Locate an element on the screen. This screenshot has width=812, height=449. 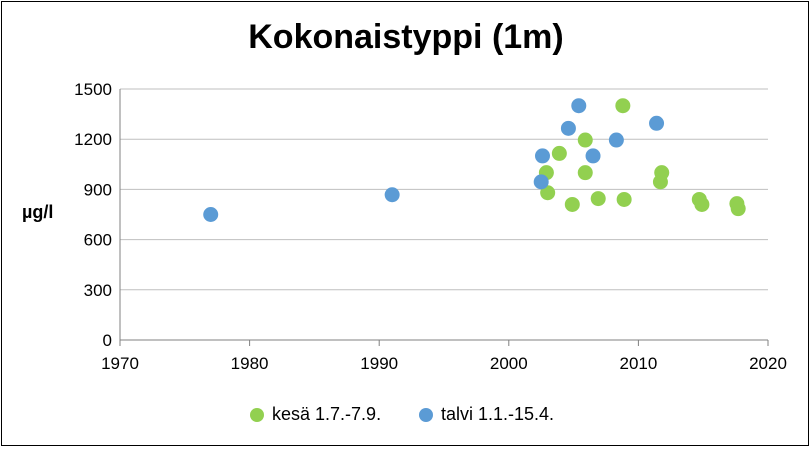
y-axis-label: µg/l is located at coordinates (38, 212).